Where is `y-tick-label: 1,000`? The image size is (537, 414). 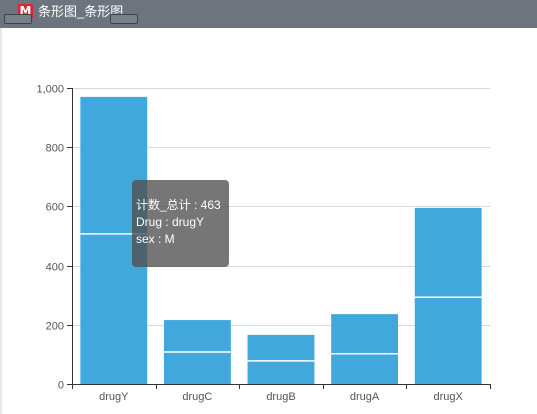
y-tick-label: 1,000 is located at coordinates (50, 90).